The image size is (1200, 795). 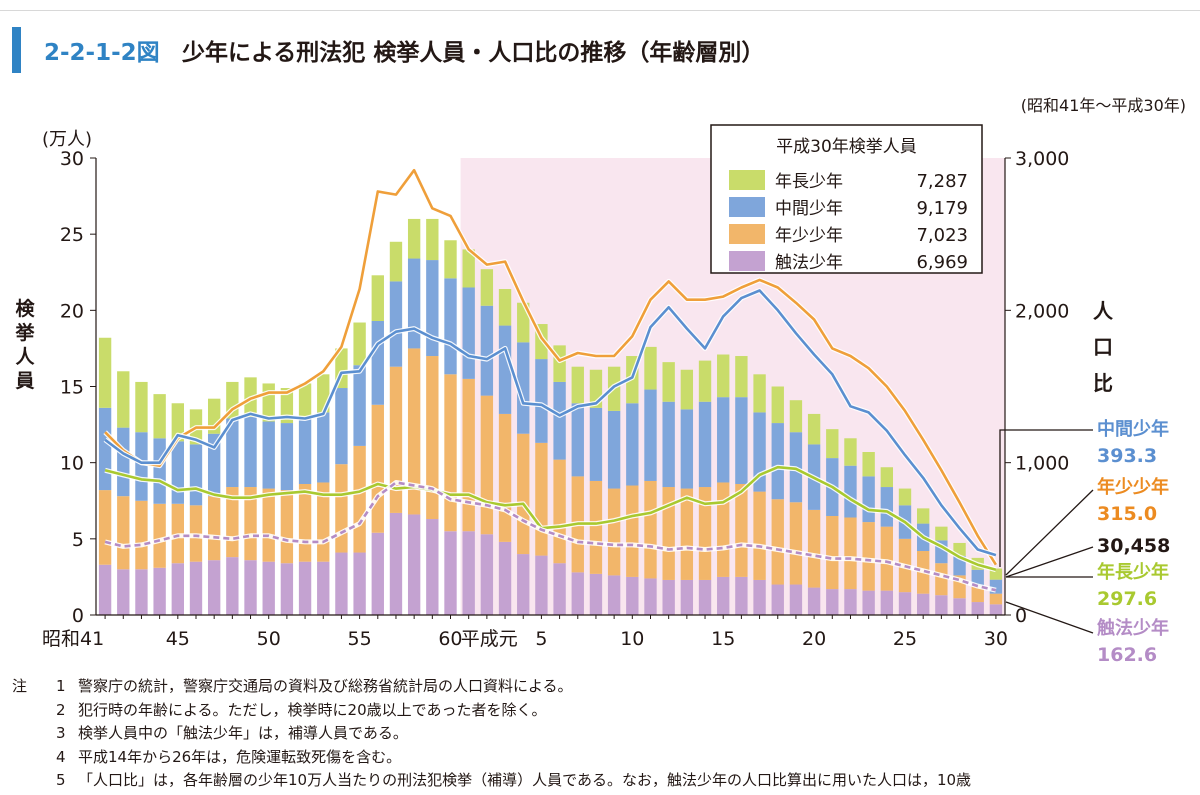 What do you see at coordinates (72, 311) in the screenshot?
I see `left-tick-label: 20` at bounding box center [72, 311].